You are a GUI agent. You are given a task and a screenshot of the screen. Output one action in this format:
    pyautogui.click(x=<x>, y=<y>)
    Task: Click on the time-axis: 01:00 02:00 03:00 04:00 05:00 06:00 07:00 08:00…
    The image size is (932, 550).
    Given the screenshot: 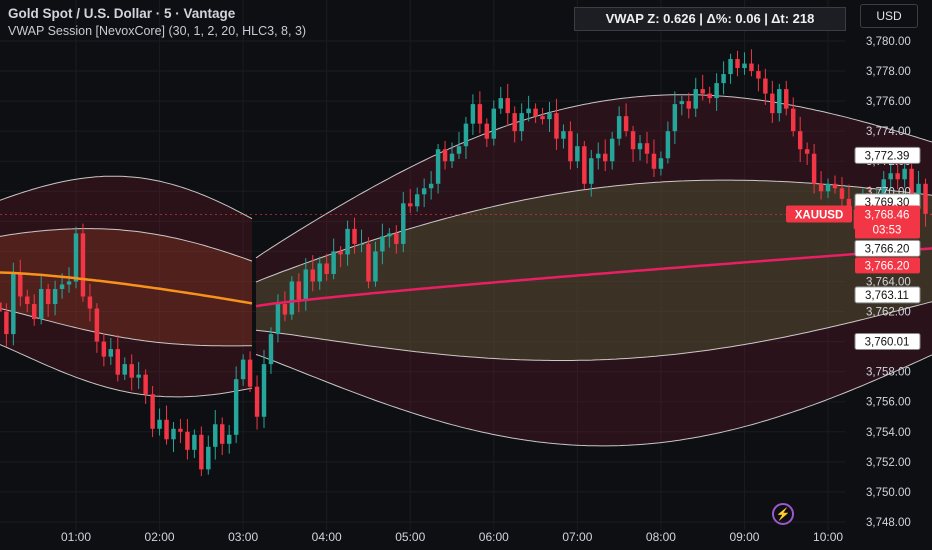 What is the action you would take?
    pyautogui.click(x=452, y=537)
    